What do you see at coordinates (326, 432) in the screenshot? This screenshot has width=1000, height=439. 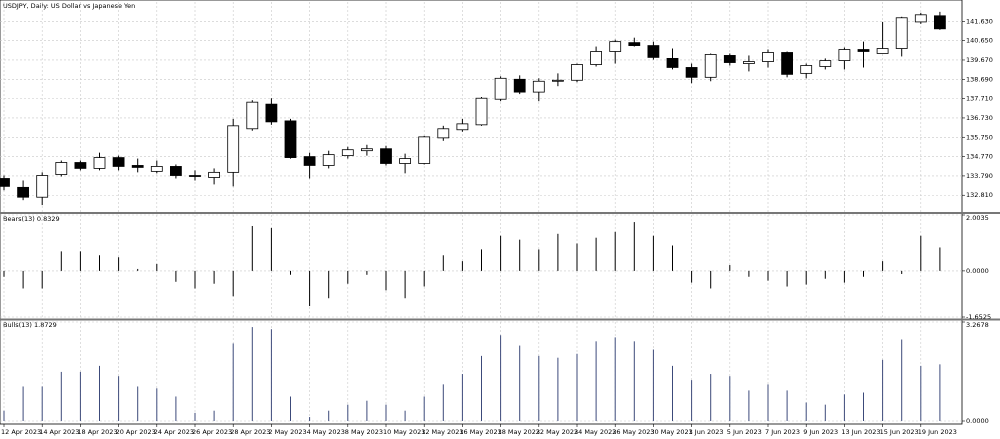 I see `x-tick-label: 4 May 2023` at bounding box center [326, 432].